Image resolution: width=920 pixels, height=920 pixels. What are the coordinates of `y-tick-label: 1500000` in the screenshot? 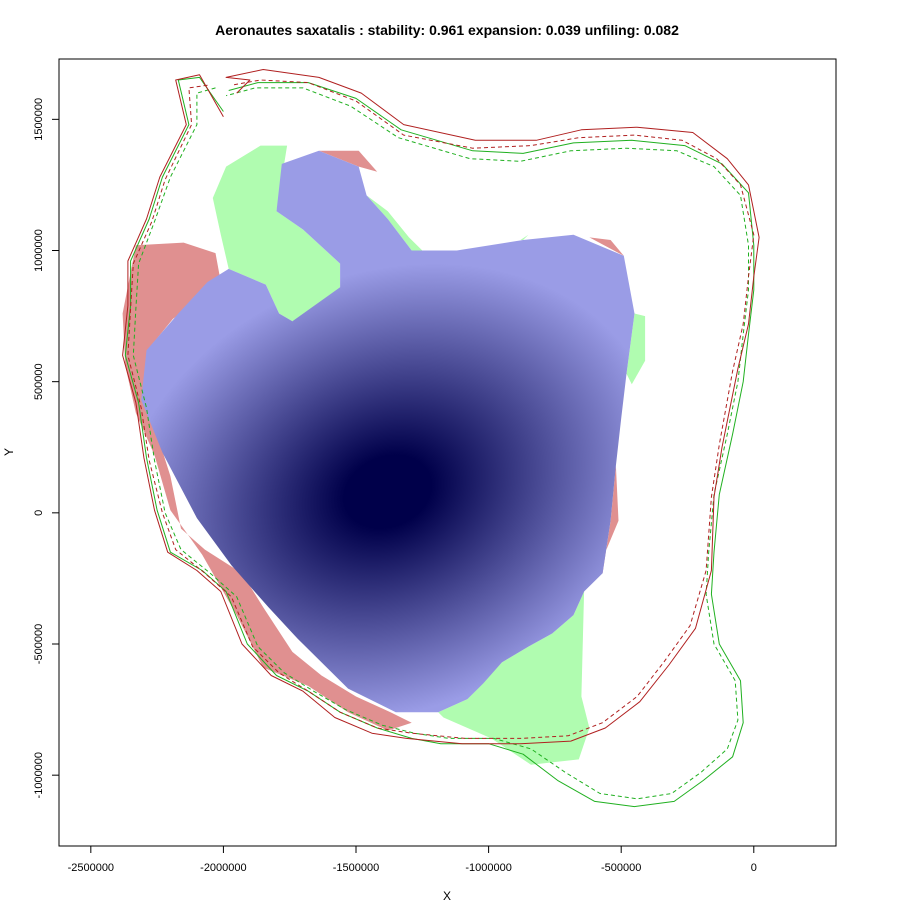 It's located at (39, 119).